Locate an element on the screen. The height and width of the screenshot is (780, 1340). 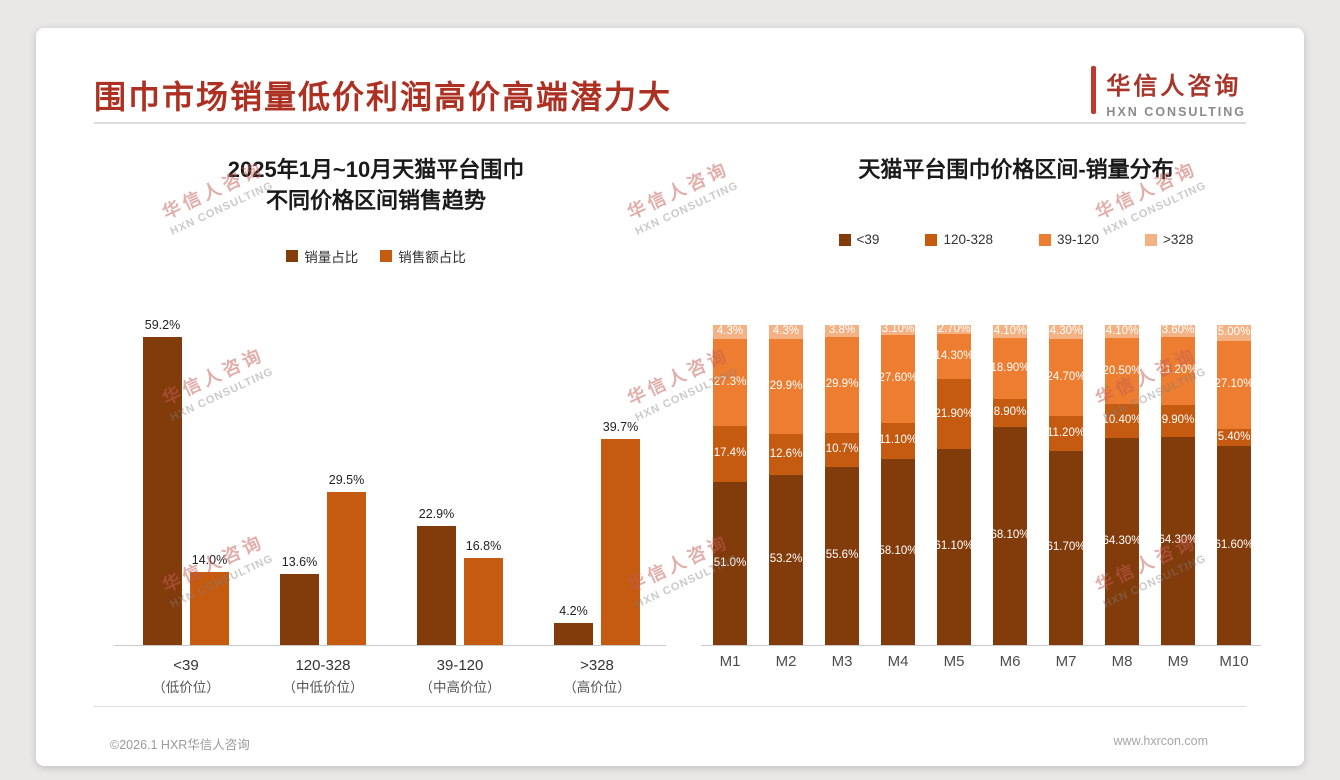
bar-segment-39-120: 20.50% is located at coordinates (1122, 371).